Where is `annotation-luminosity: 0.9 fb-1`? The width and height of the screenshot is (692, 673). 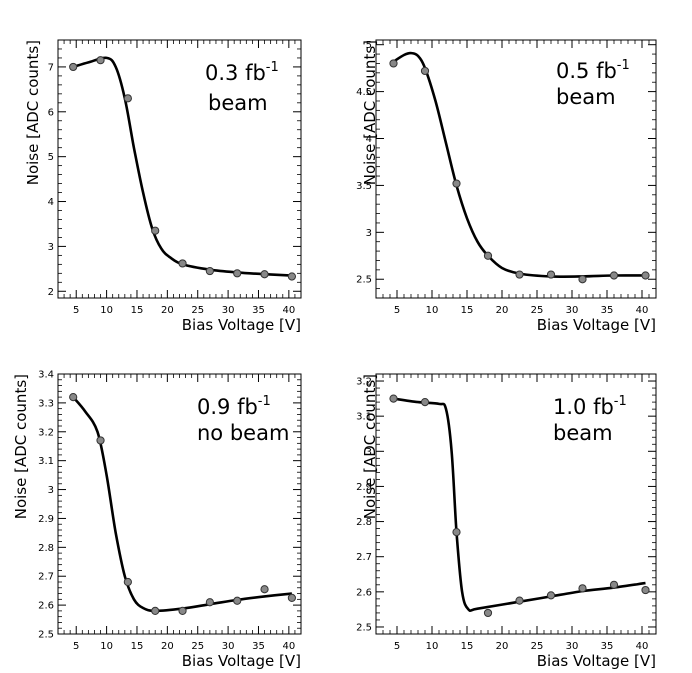 annotation-luminosity: 0.9 fb-1 is located at coordinates (234, 406).